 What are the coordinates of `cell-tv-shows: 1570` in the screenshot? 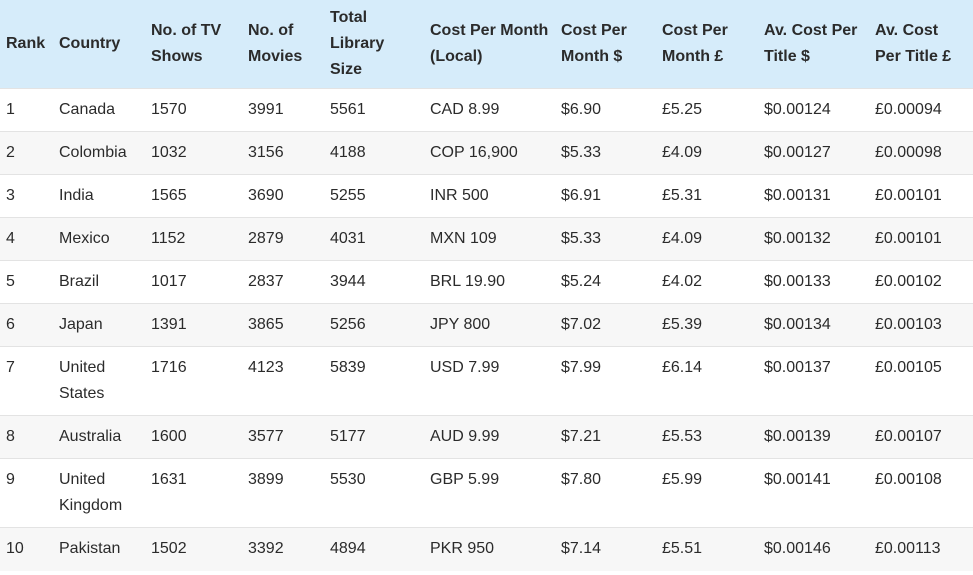 It's located at (193, 110).